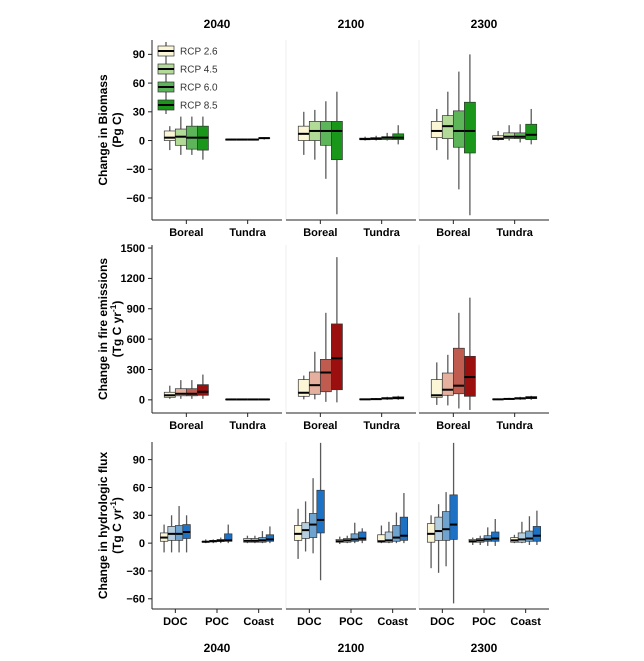  What do you see at coordinates (351, 648) in the screenshot?
I see `x-axis-title: 2100` at bounding box center [351, 648].